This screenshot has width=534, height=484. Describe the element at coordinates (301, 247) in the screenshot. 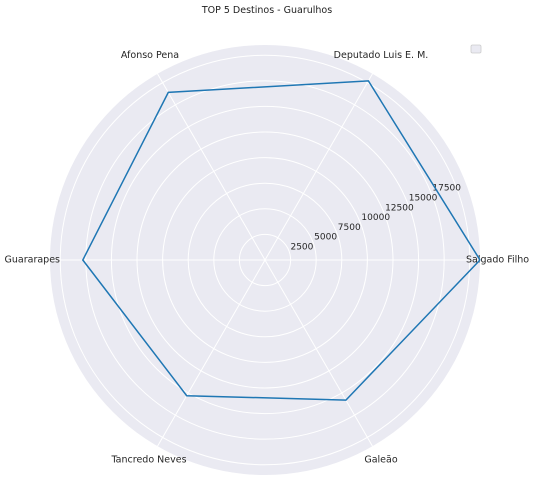

I see `radial-tick-label: 2500` at that location.